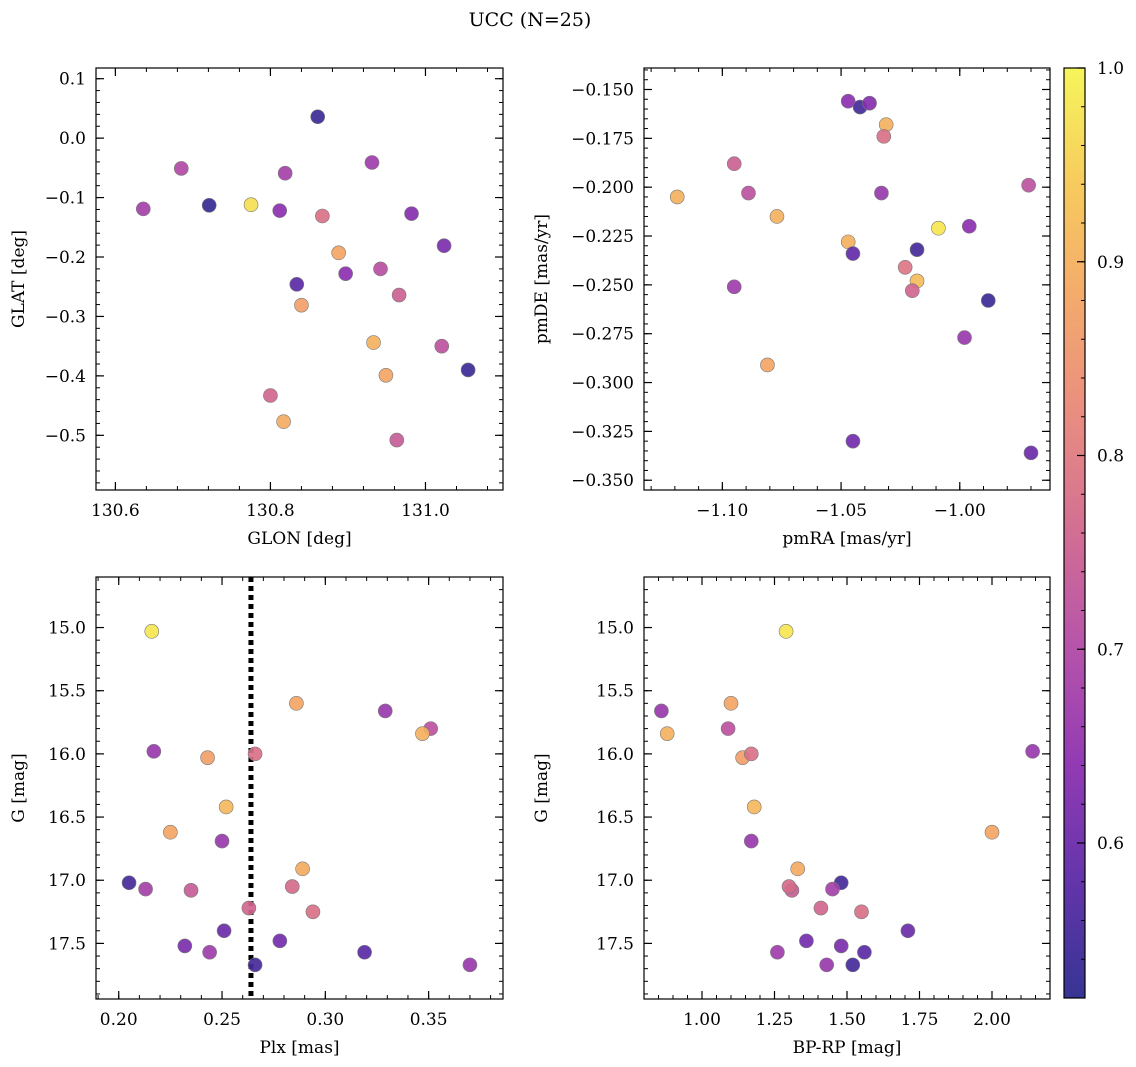 This screenshot has width=1136, height=1067. What do you see at coordinates (1110, 263) in the screenshot?
I see `colorbar-tick-label: 0.9` at bounding box center [1110, 263].